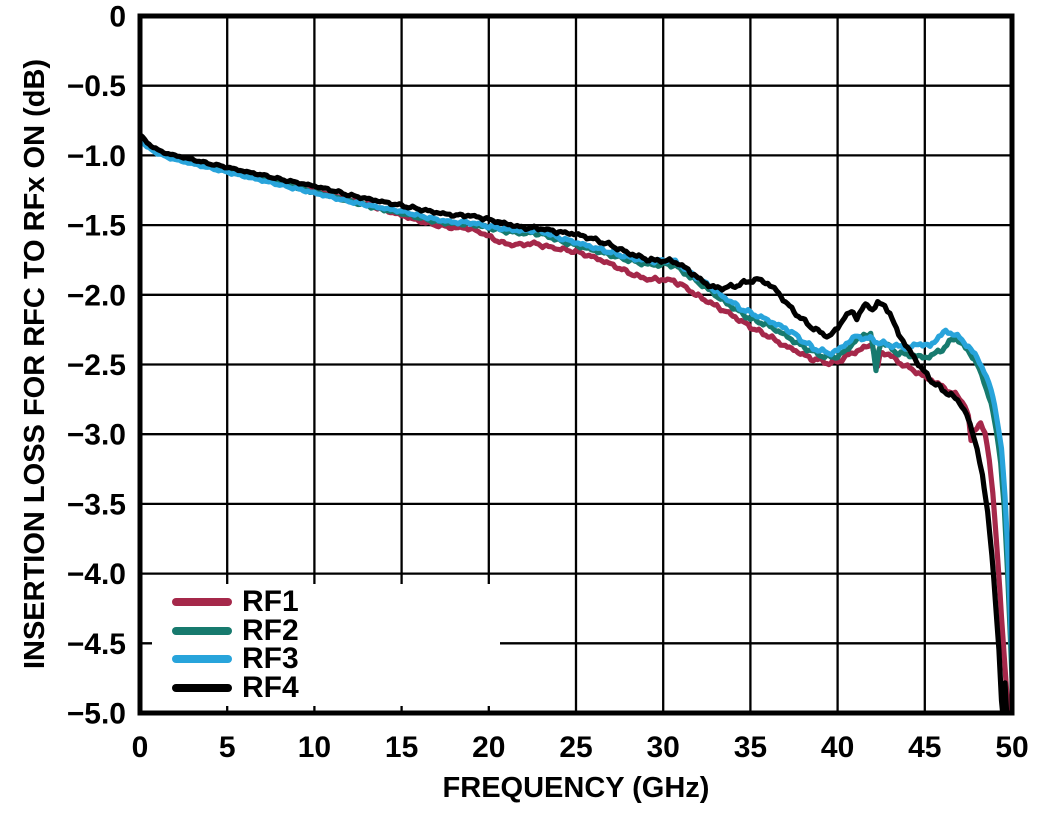  I want to click on x-tick-label: 0, so click(140, 747).